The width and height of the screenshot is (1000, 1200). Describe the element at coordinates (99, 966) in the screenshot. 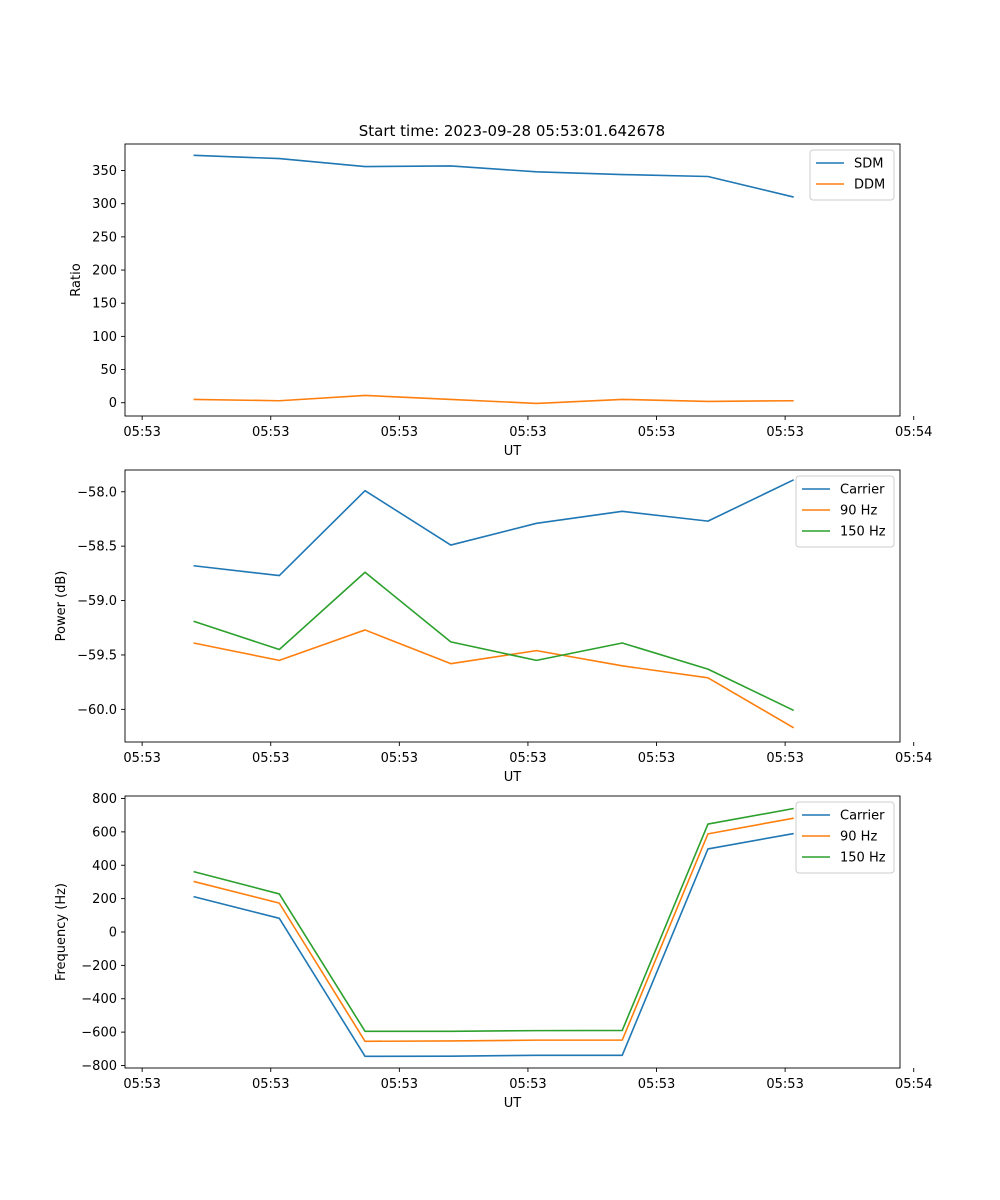

I see `y-tick-label: −200` at that location.